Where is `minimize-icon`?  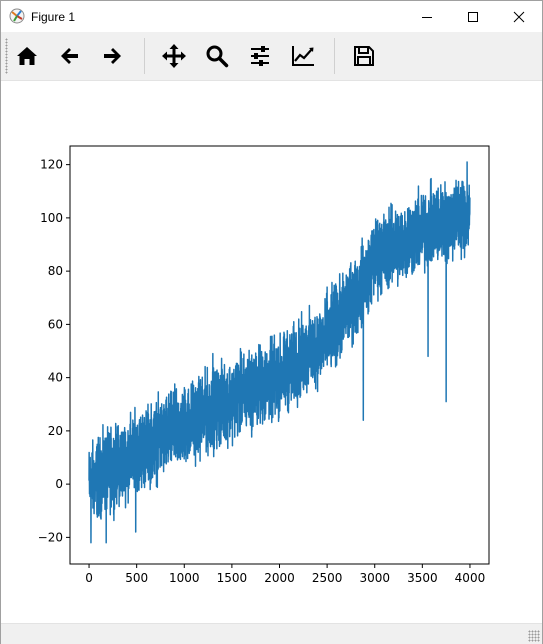 minimize-icon is located at coordinates (427, 17).